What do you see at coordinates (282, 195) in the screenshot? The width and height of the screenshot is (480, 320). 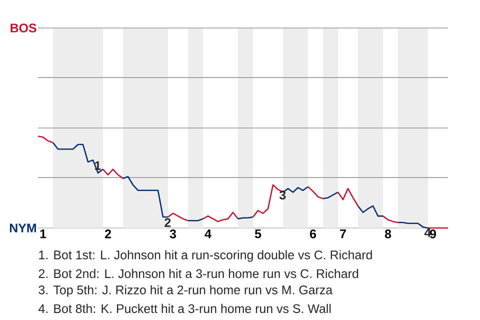 I see `annotation: 3` at bounding box center [282, 195].